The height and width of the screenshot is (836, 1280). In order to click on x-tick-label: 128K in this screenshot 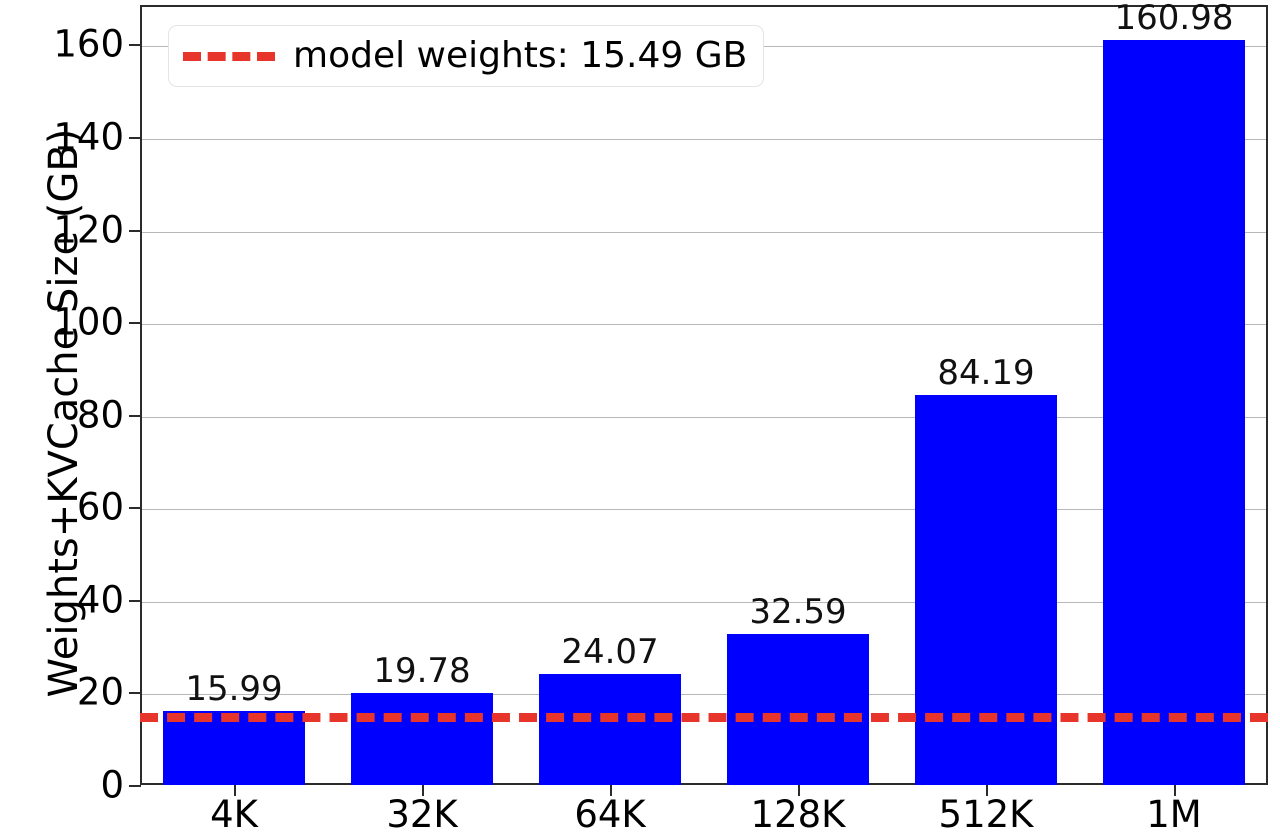, I will do `click(798, 814)`.